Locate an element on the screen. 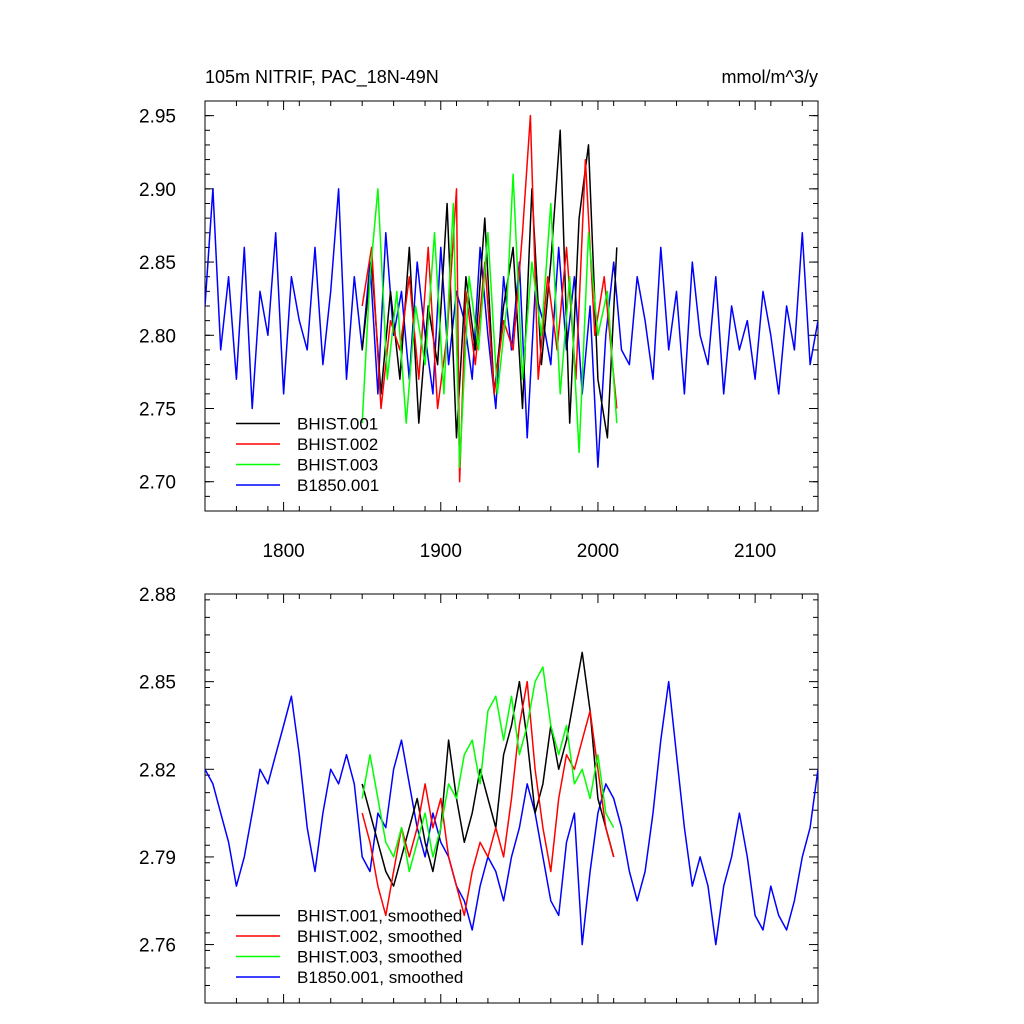 This screenshot has width=1024, height=1024. top-y-tick-label: 2.85 is located at coordinates (157, 263).